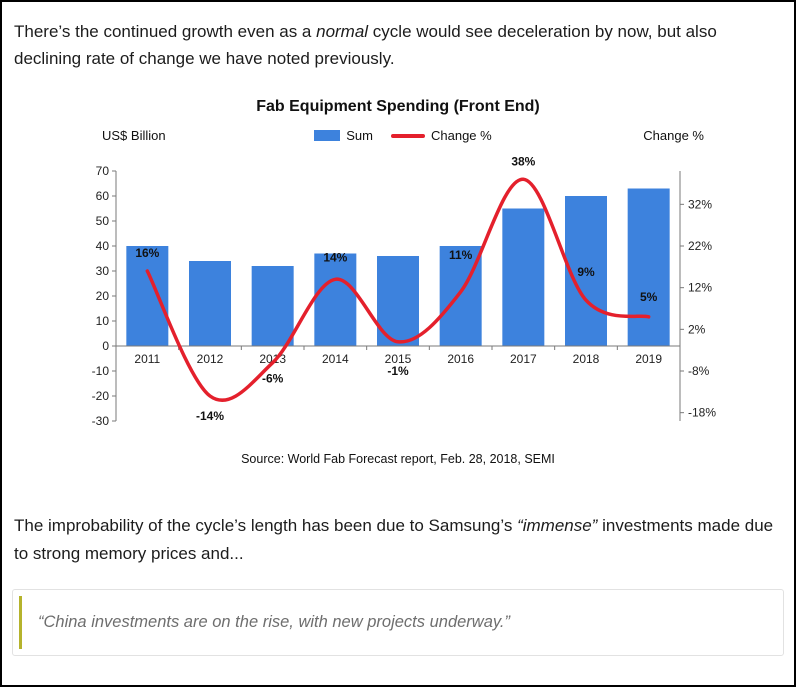  I want to click on change-label-2018: 9%, so click(586, 273).